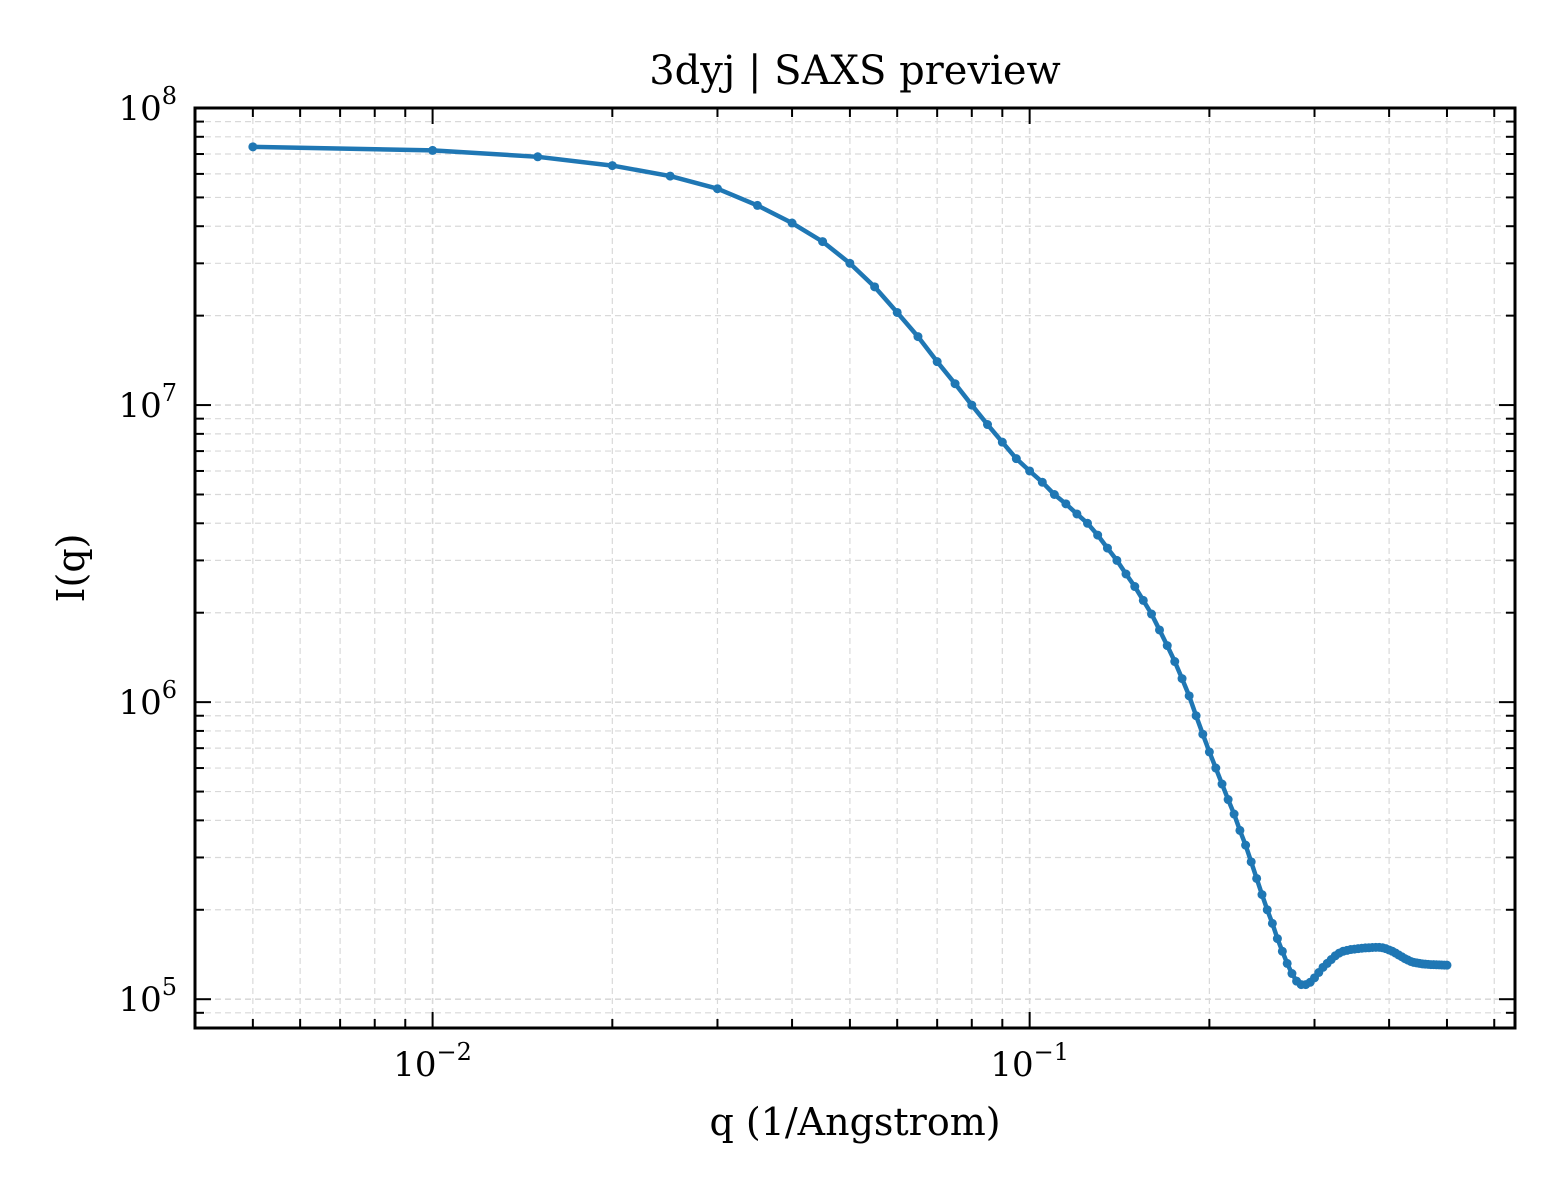  What do you see at coordinates (147, 105) in the screenshot?
I see `y-tick-label: 10⁸` at bounding box center [147, 105].